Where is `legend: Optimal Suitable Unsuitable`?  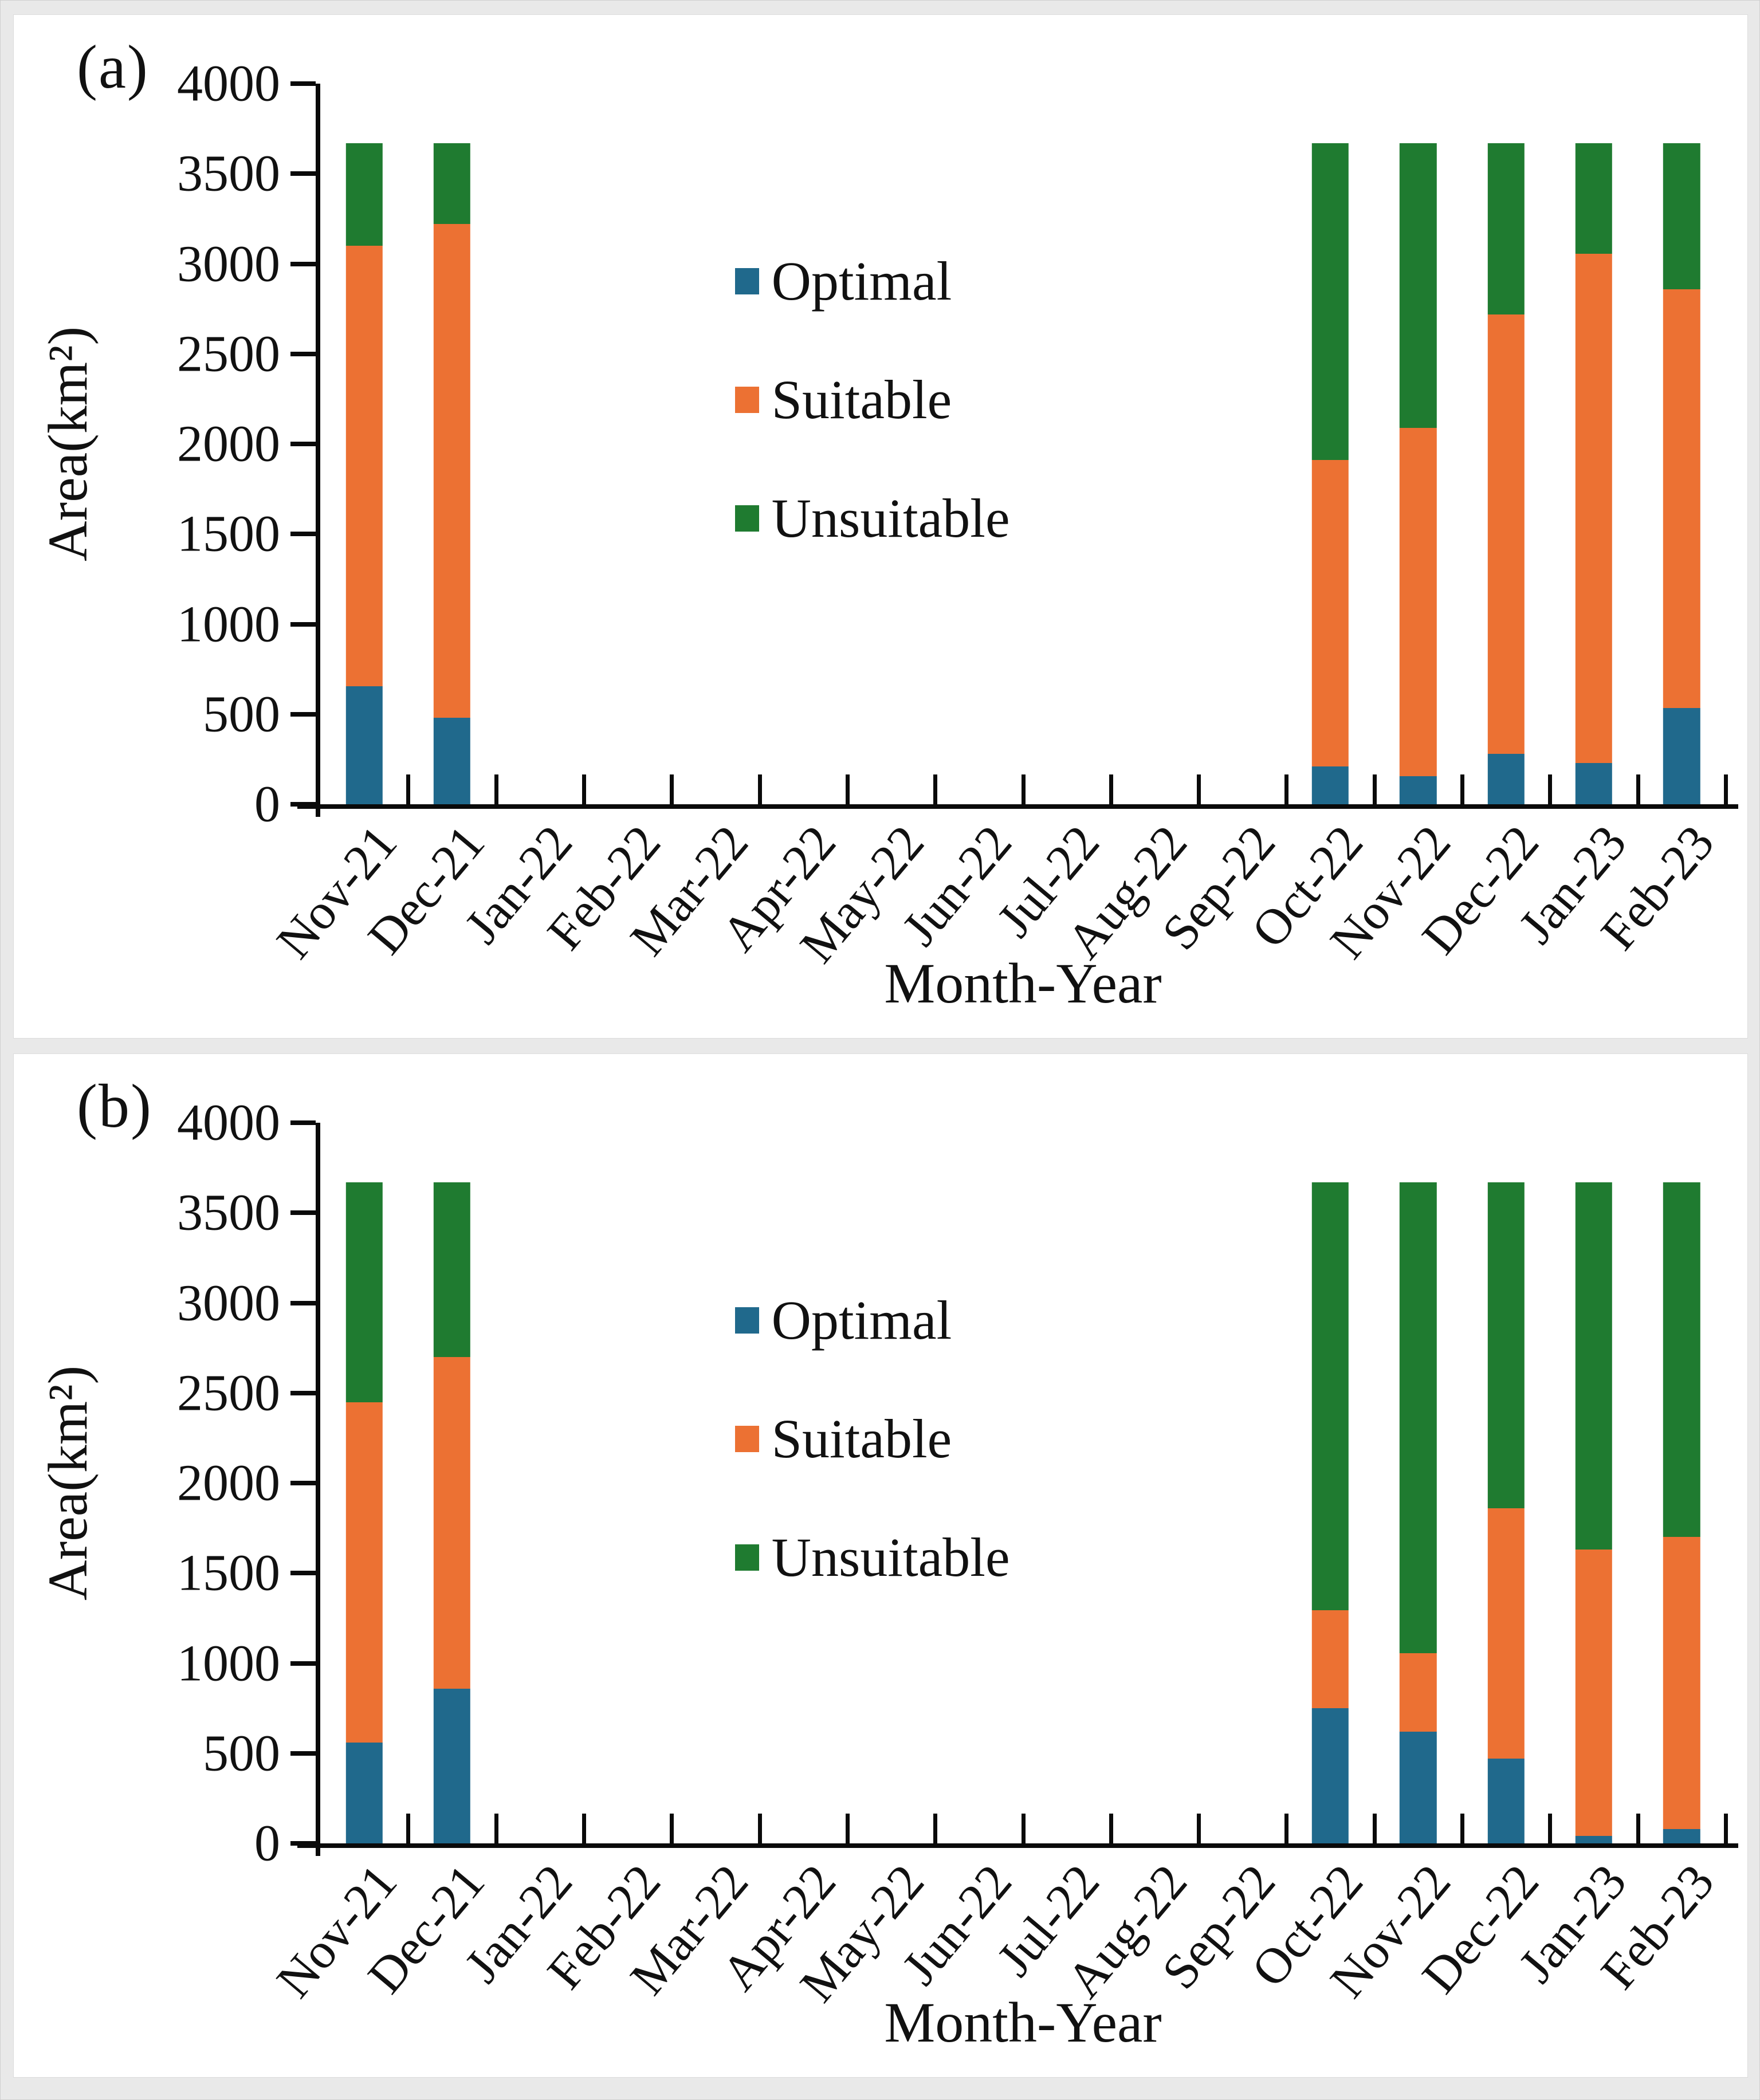 legend: Optimal Suitable Unsuitable is located at coordinates (872, 1438).